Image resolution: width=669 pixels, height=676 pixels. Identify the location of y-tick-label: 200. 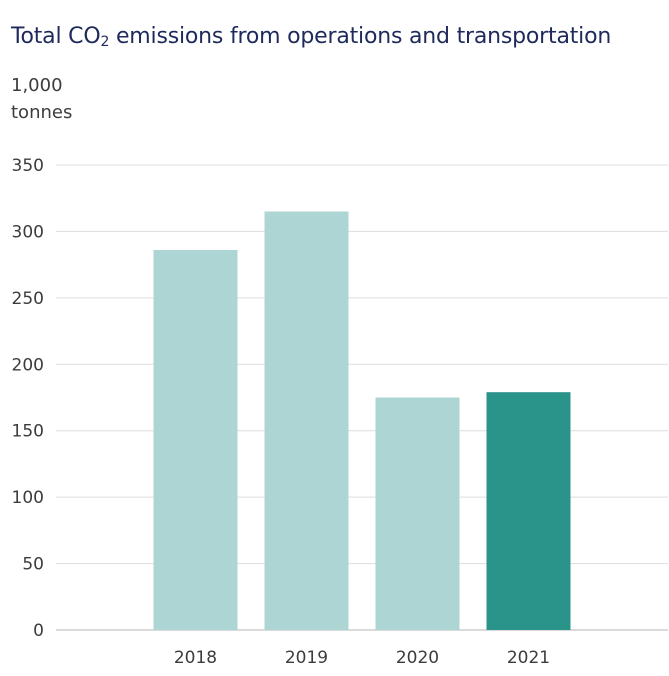
(28, 365).